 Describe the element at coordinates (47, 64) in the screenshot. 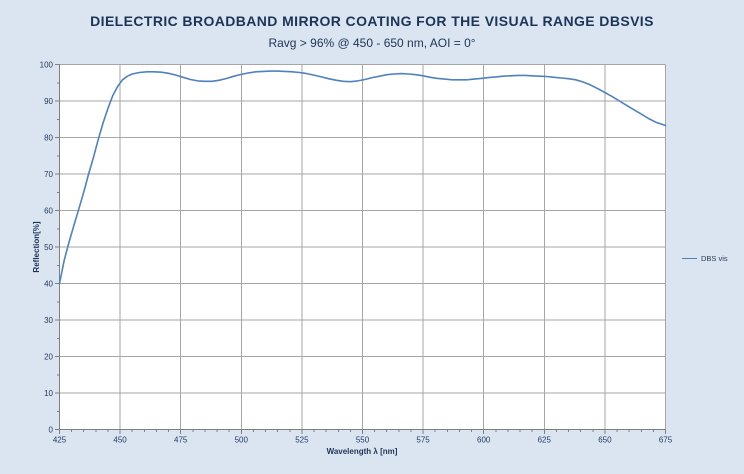

I see `y-tick-label: 100` at that location.